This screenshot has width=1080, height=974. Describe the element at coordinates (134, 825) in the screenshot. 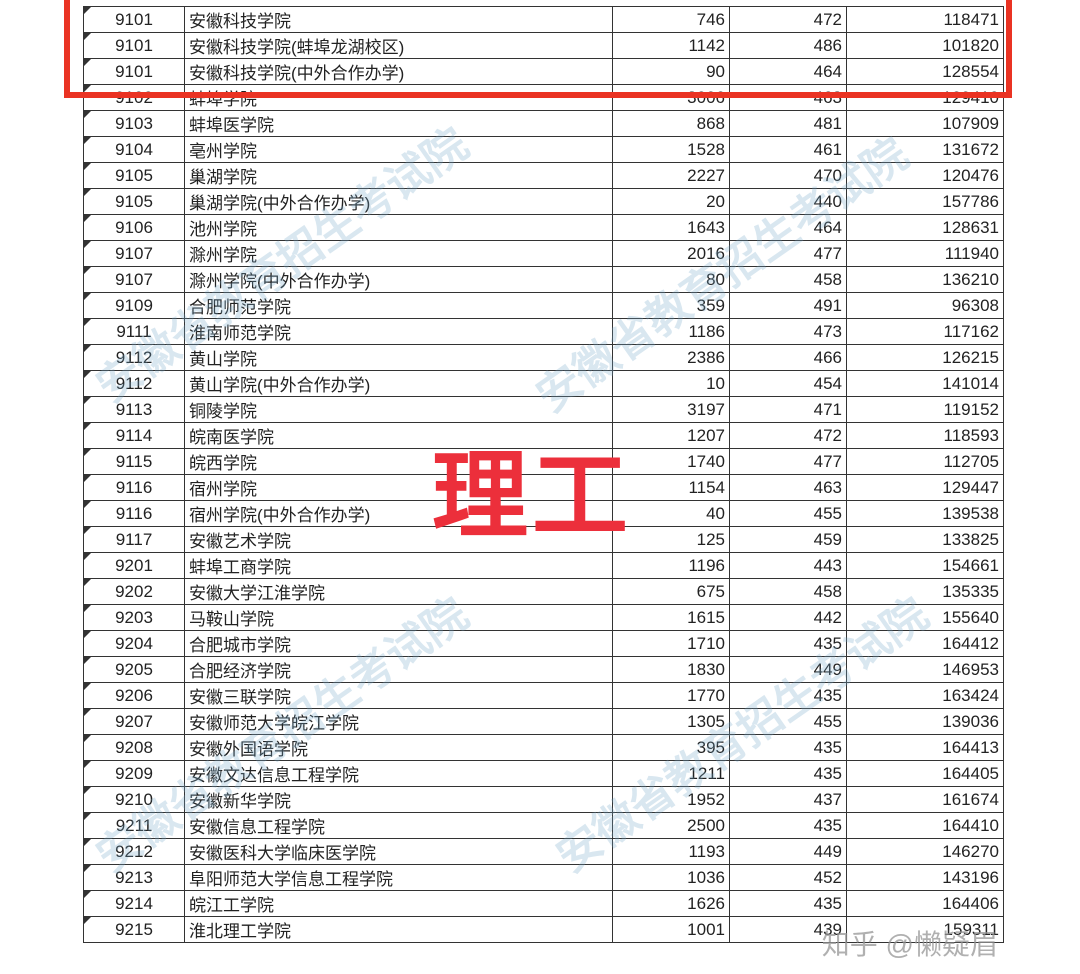

I see `school-code: 9211` at that location.